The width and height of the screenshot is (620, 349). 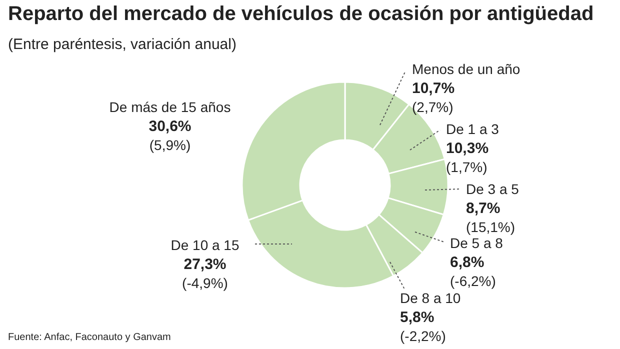 What do you see at coordinates (122, 44) in the screenshot?
I see `chart-subtitle: (Entre paréntesis, variación anual)` at bounding box center [122, 44].